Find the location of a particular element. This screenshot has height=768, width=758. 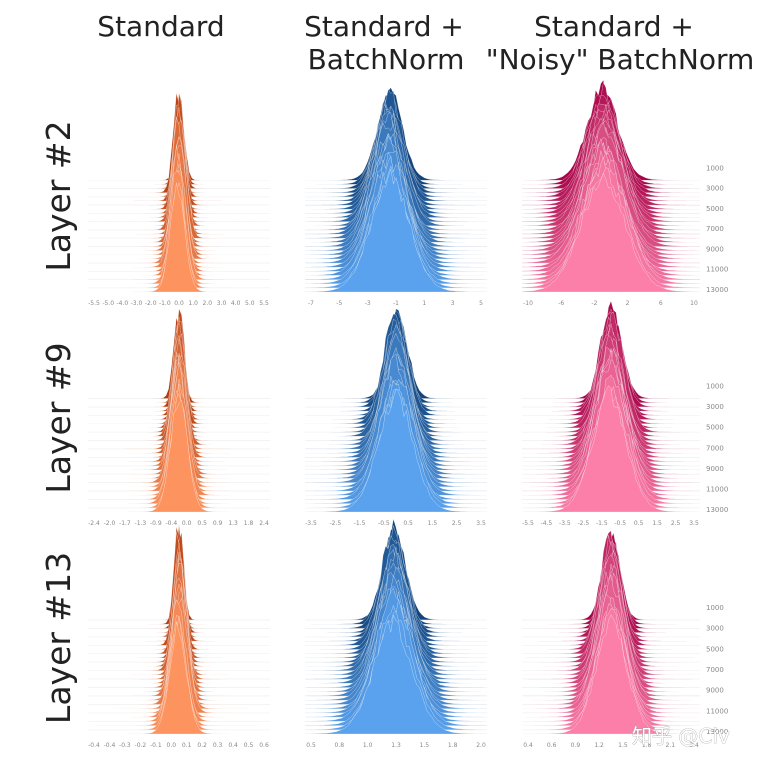

x-tick-label: -7 is located at coordinates (311, 303).